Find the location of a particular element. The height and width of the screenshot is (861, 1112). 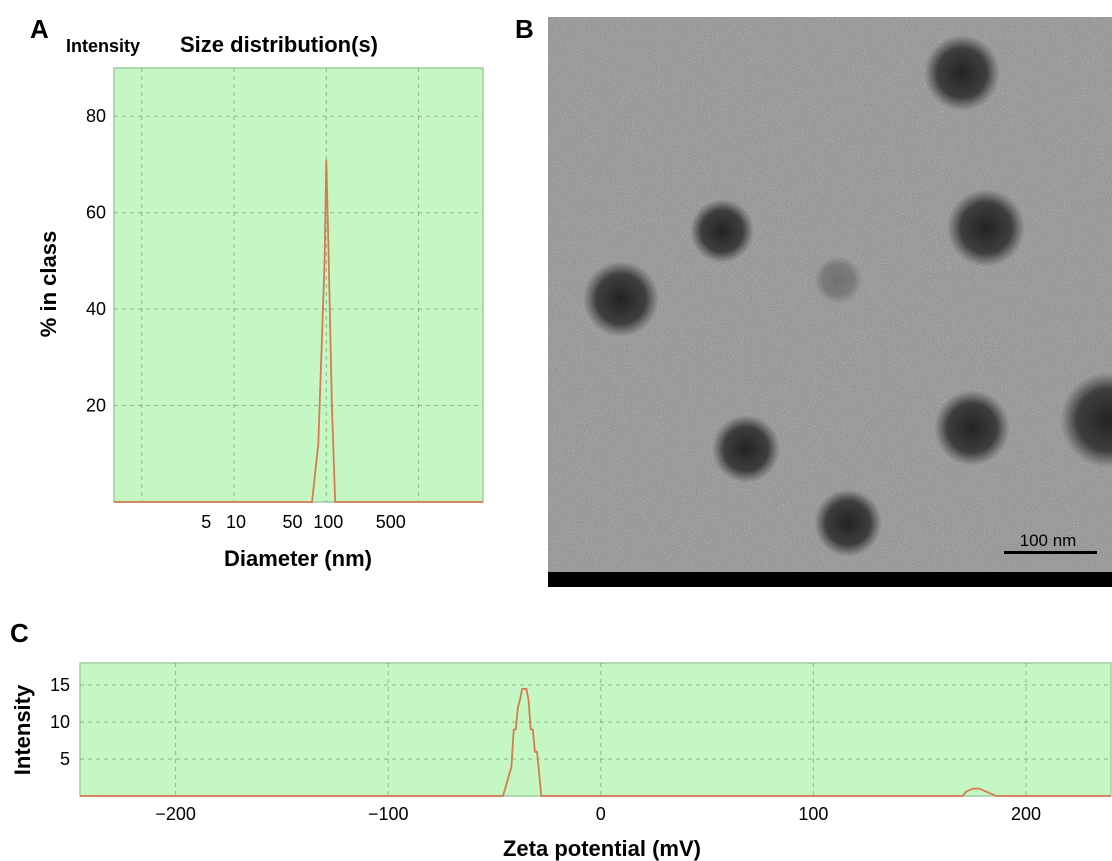

tem-info-bar is located at coordinates (830, 579).